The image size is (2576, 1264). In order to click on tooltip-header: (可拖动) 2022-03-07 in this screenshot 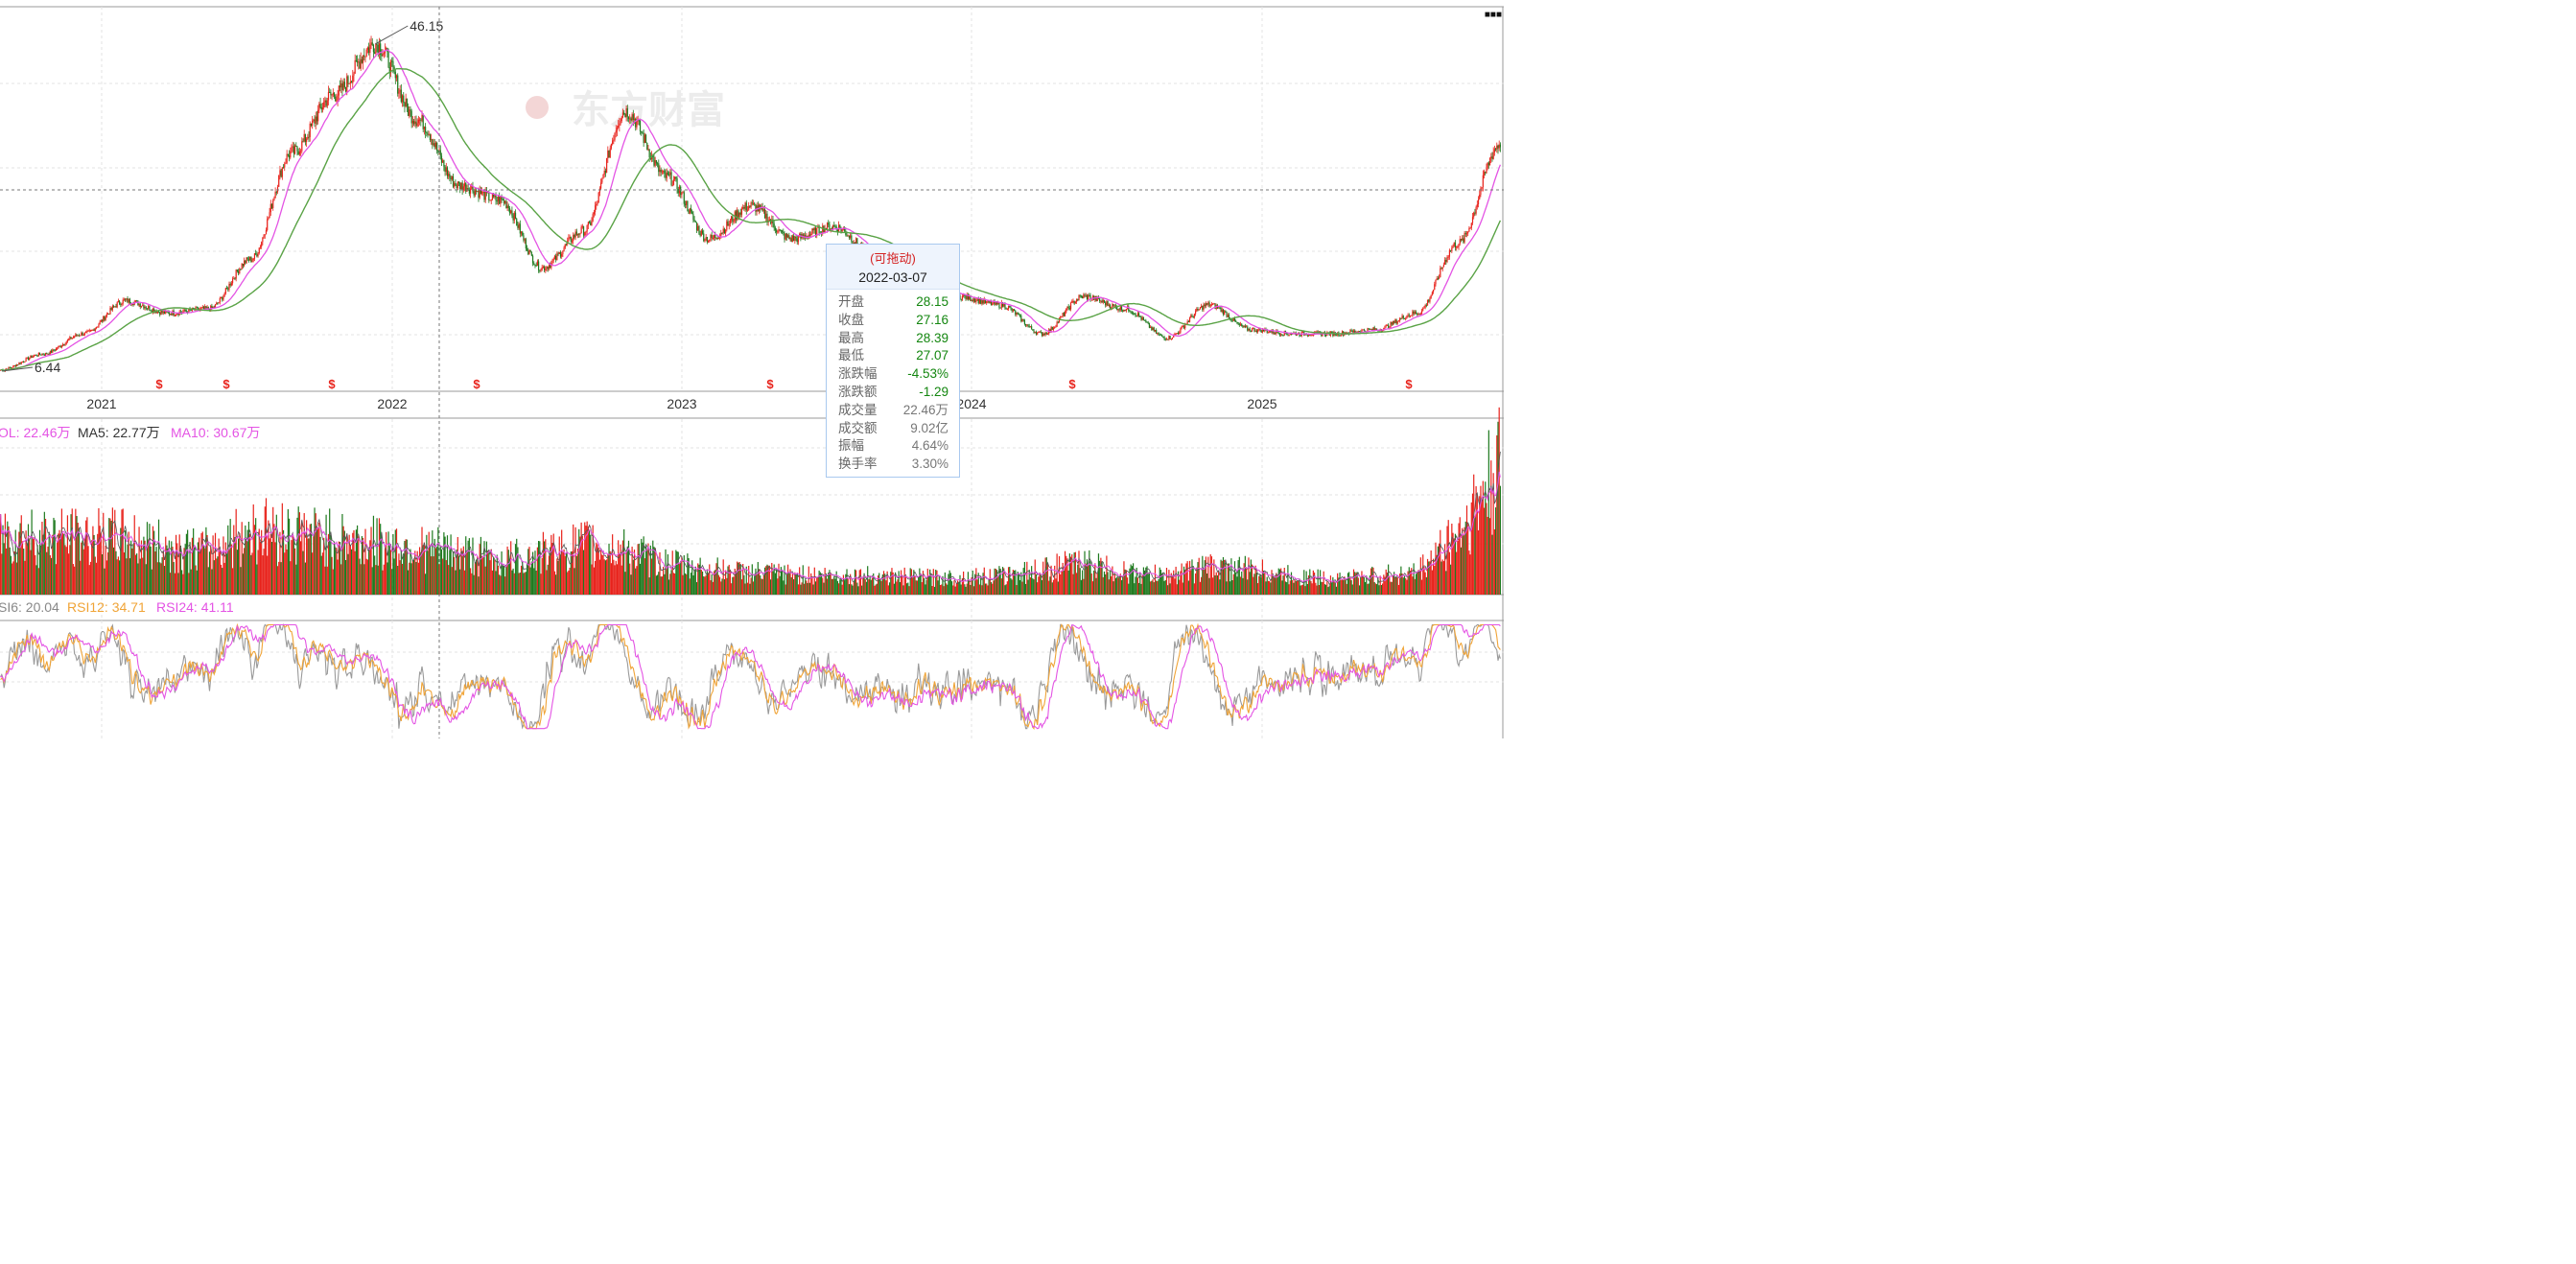, I will do `click(893, 268)`.